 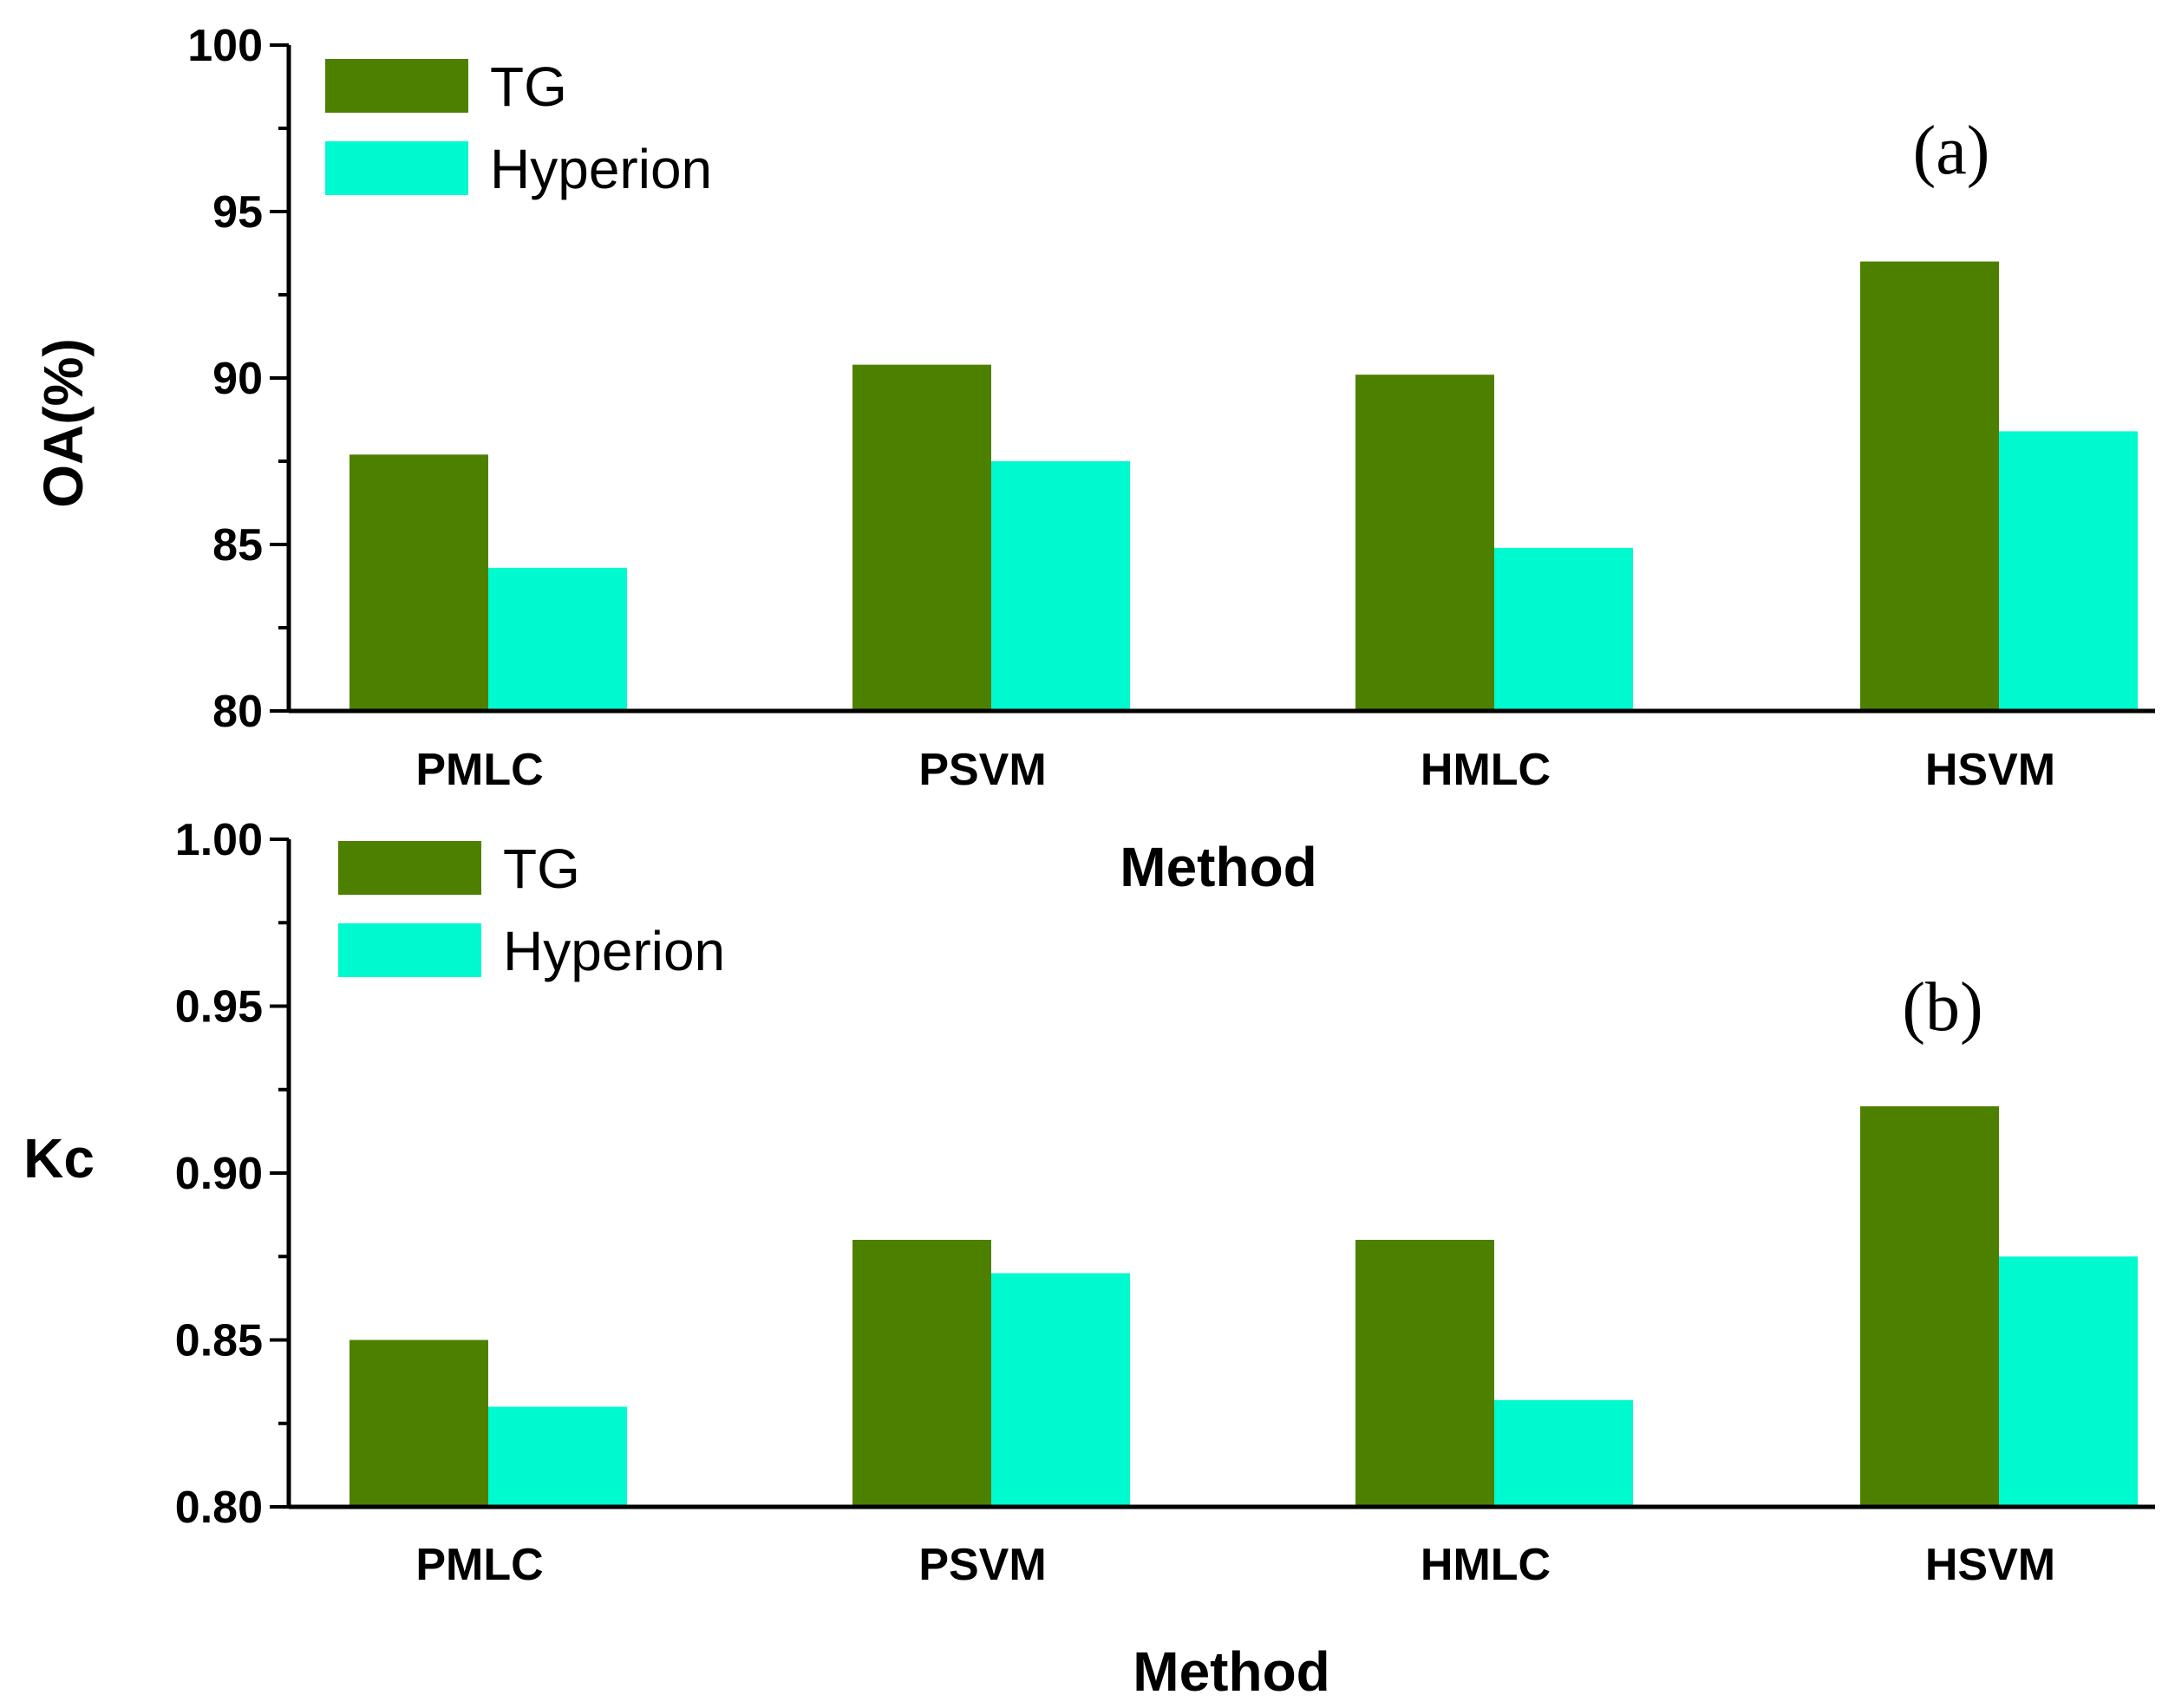 I want to click on legend-b: TG Hyperion, so click(x=531, y=910).